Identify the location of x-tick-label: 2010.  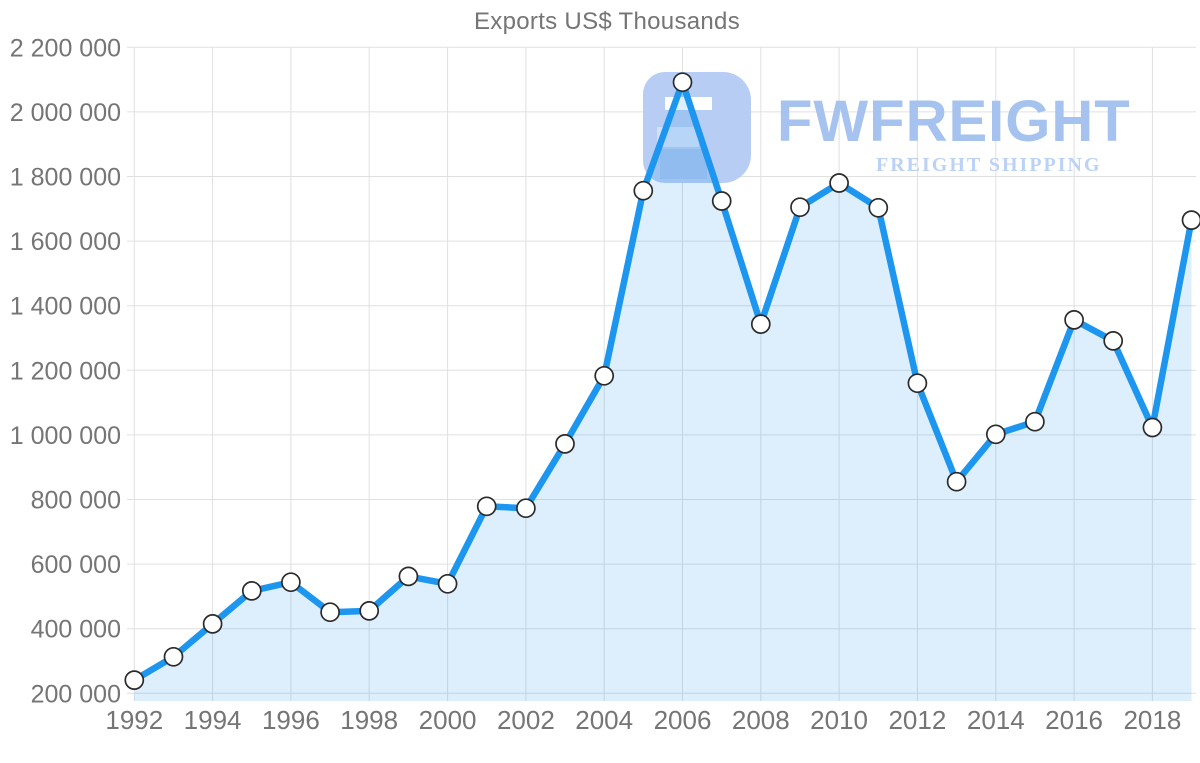
(839, 720).